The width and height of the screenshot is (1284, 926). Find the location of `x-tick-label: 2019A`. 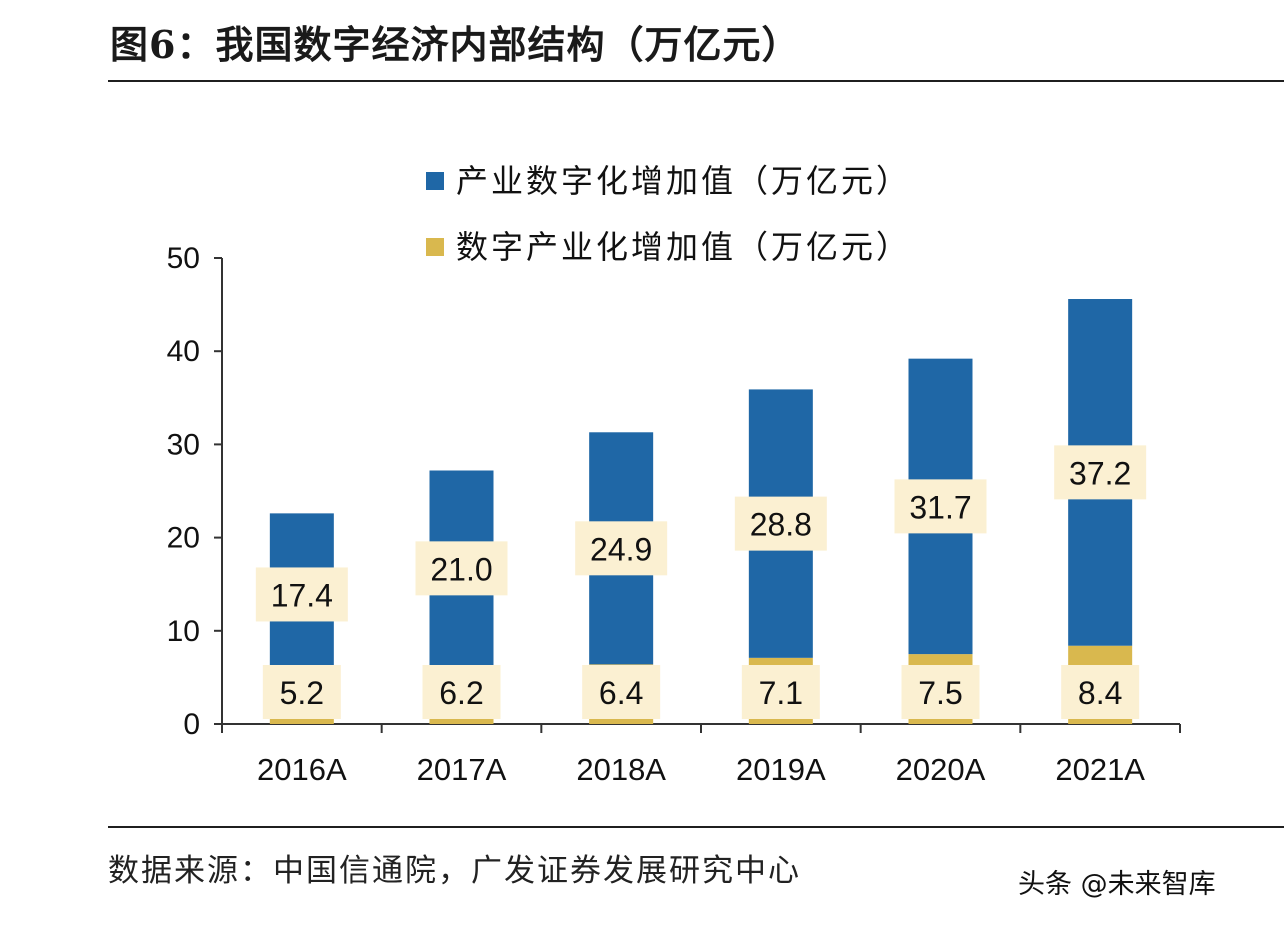

x-tick-label: 2019A is located at coordinates (781, 769).